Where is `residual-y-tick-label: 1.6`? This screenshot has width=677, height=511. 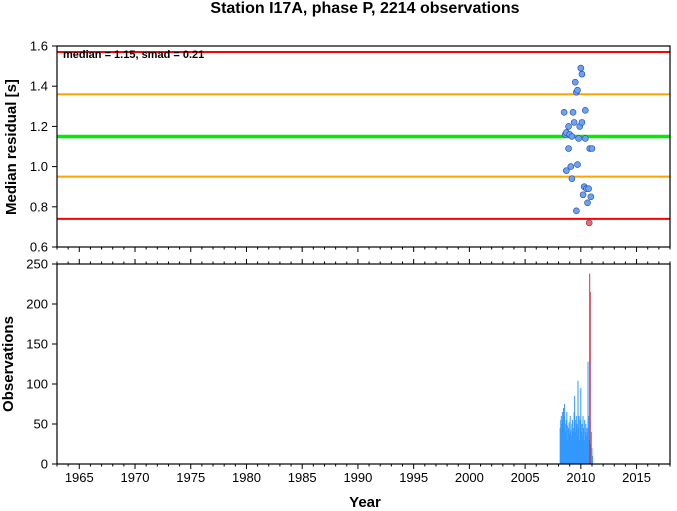 residual-y-tick-label: 1.6 is located at coordinates (39, 46).